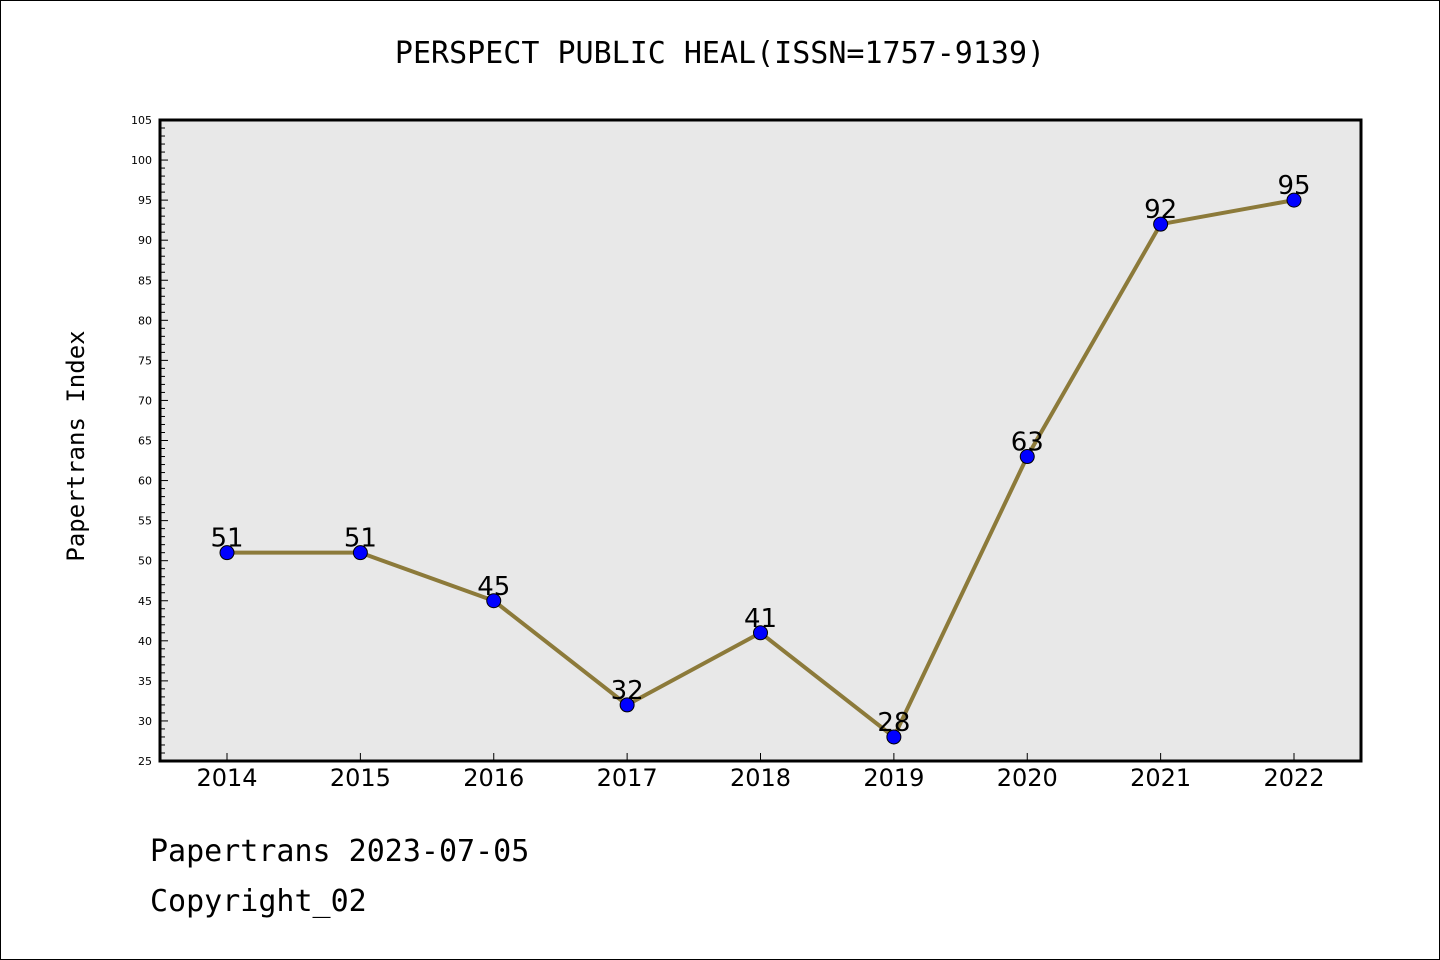  What do you see at coordinates (141, 120) in the screenshot?
I see `y-tick-label: 105` at bounding box center [141, 120].